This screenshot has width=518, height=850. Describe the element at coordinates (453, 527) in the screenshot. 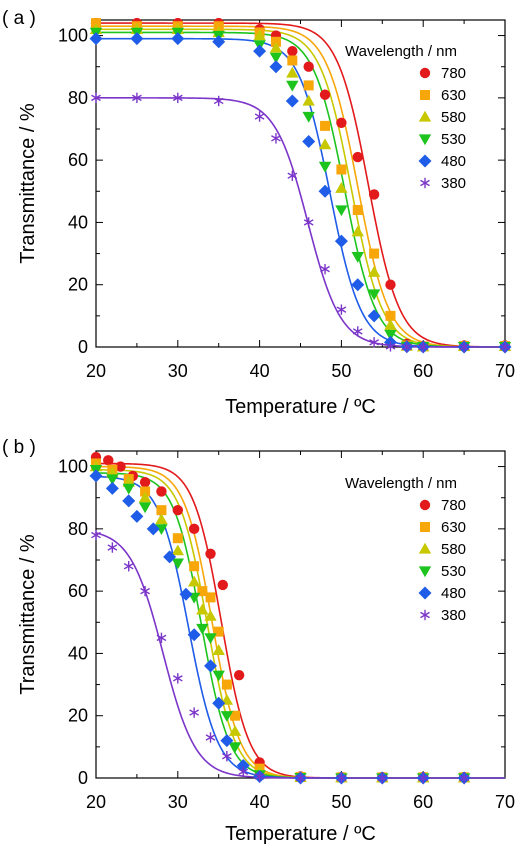

I see `legend-label: 630` at that location.